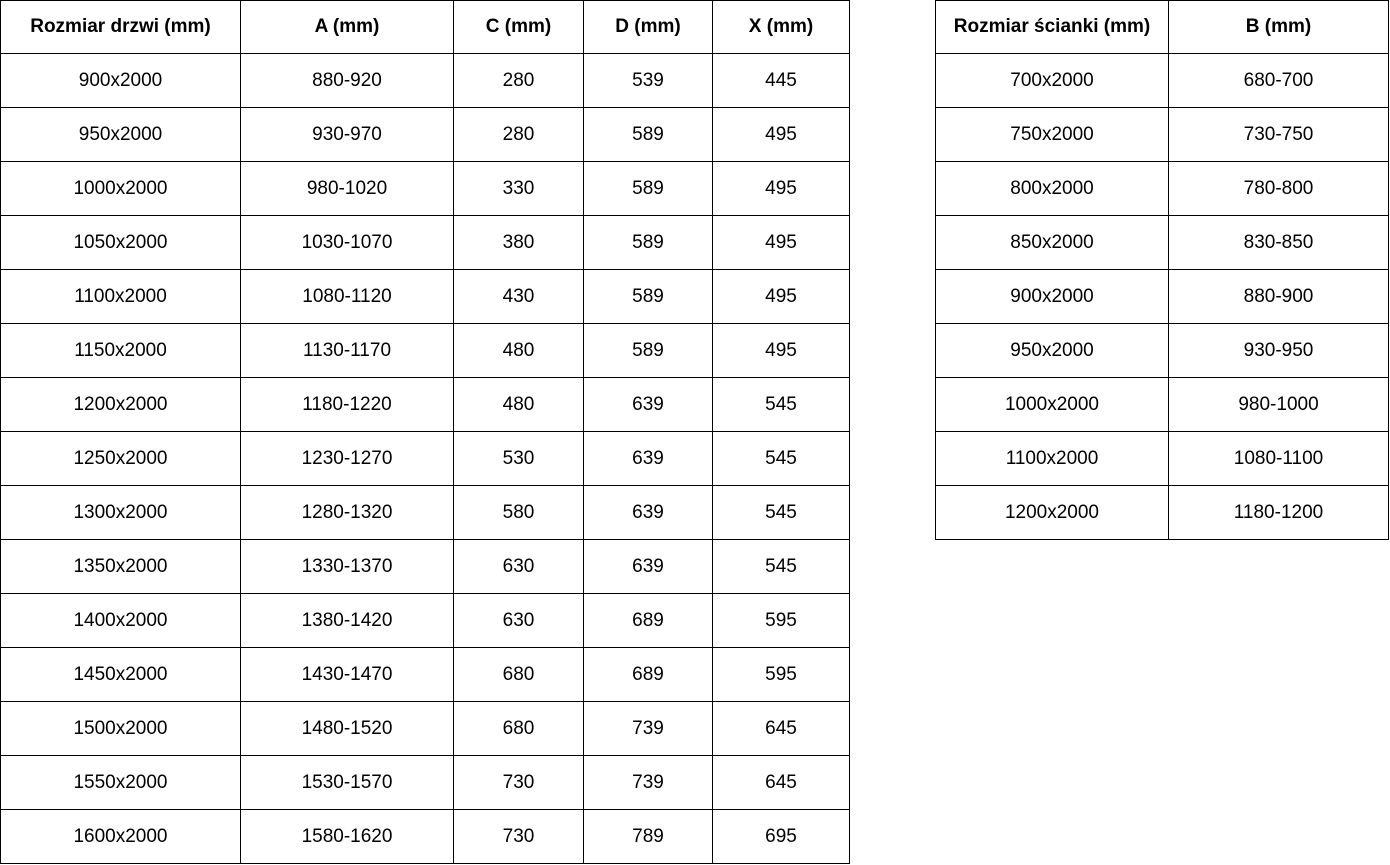  I want to click on column-header: D (mm), so click(648, 27).